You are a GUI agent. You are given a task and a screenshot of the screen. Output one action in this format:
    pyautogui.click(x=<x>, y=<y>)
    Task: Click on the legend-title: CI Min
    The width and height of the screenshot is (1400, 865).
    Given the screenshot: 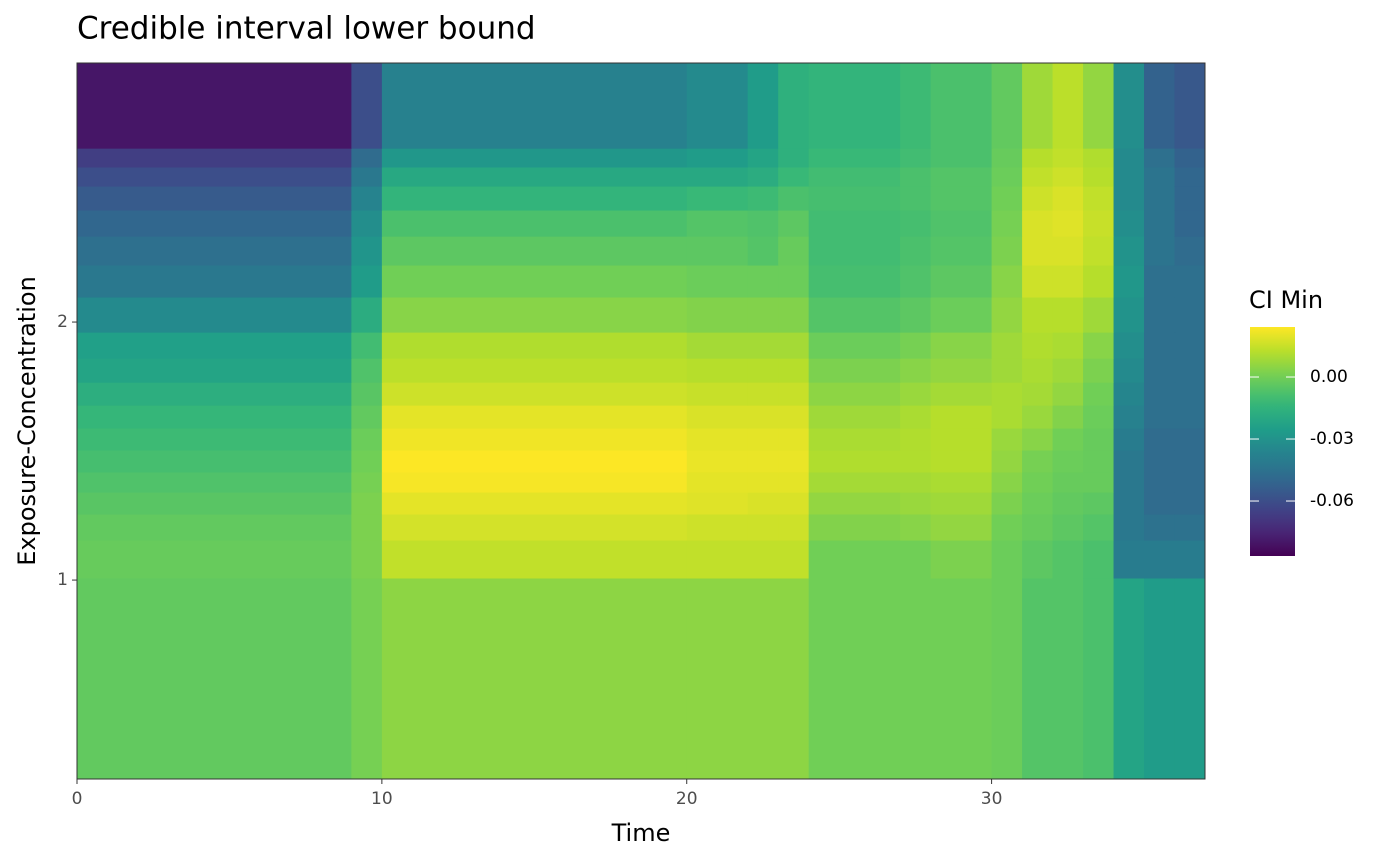 What is the action you would take?
    pyautogui.click(x=1286, y=300)
    